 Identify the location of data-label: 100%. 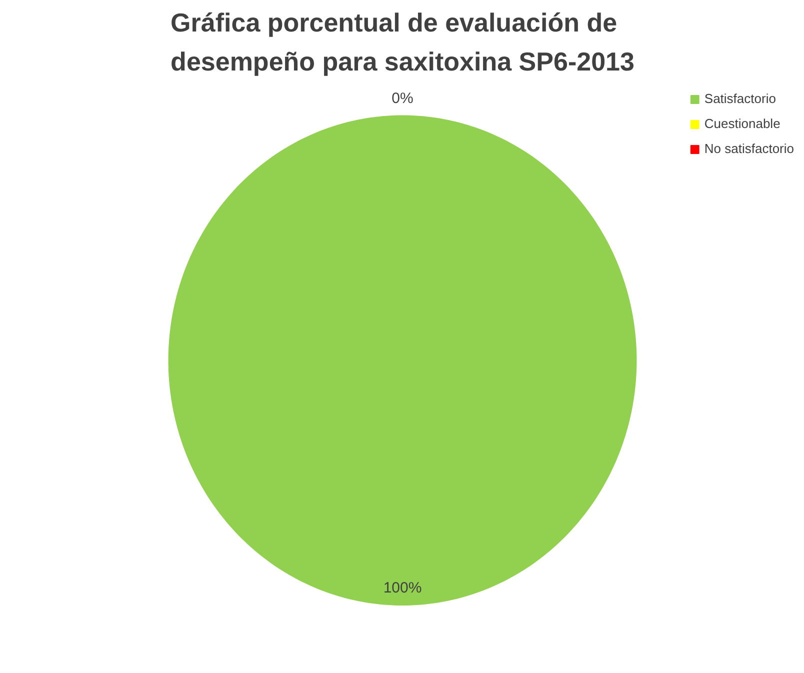
(402, 587).